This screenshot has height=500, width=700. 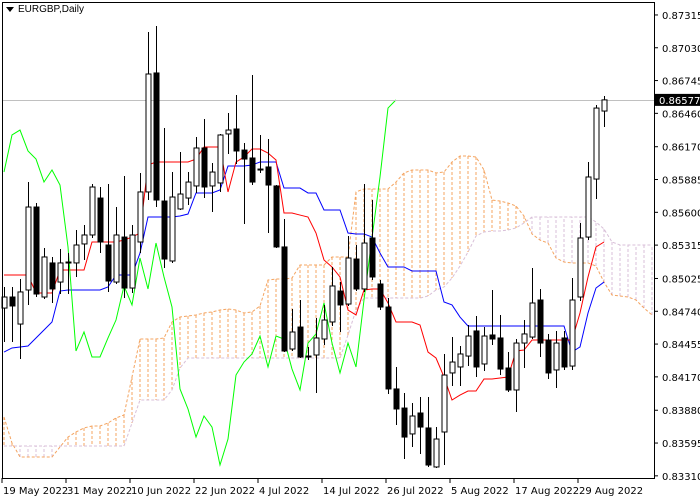 What do you see at coordinates (681, 16) in the screenshot?
I see `price-tick-label: 0.87315` at bounding box center [681, 16].